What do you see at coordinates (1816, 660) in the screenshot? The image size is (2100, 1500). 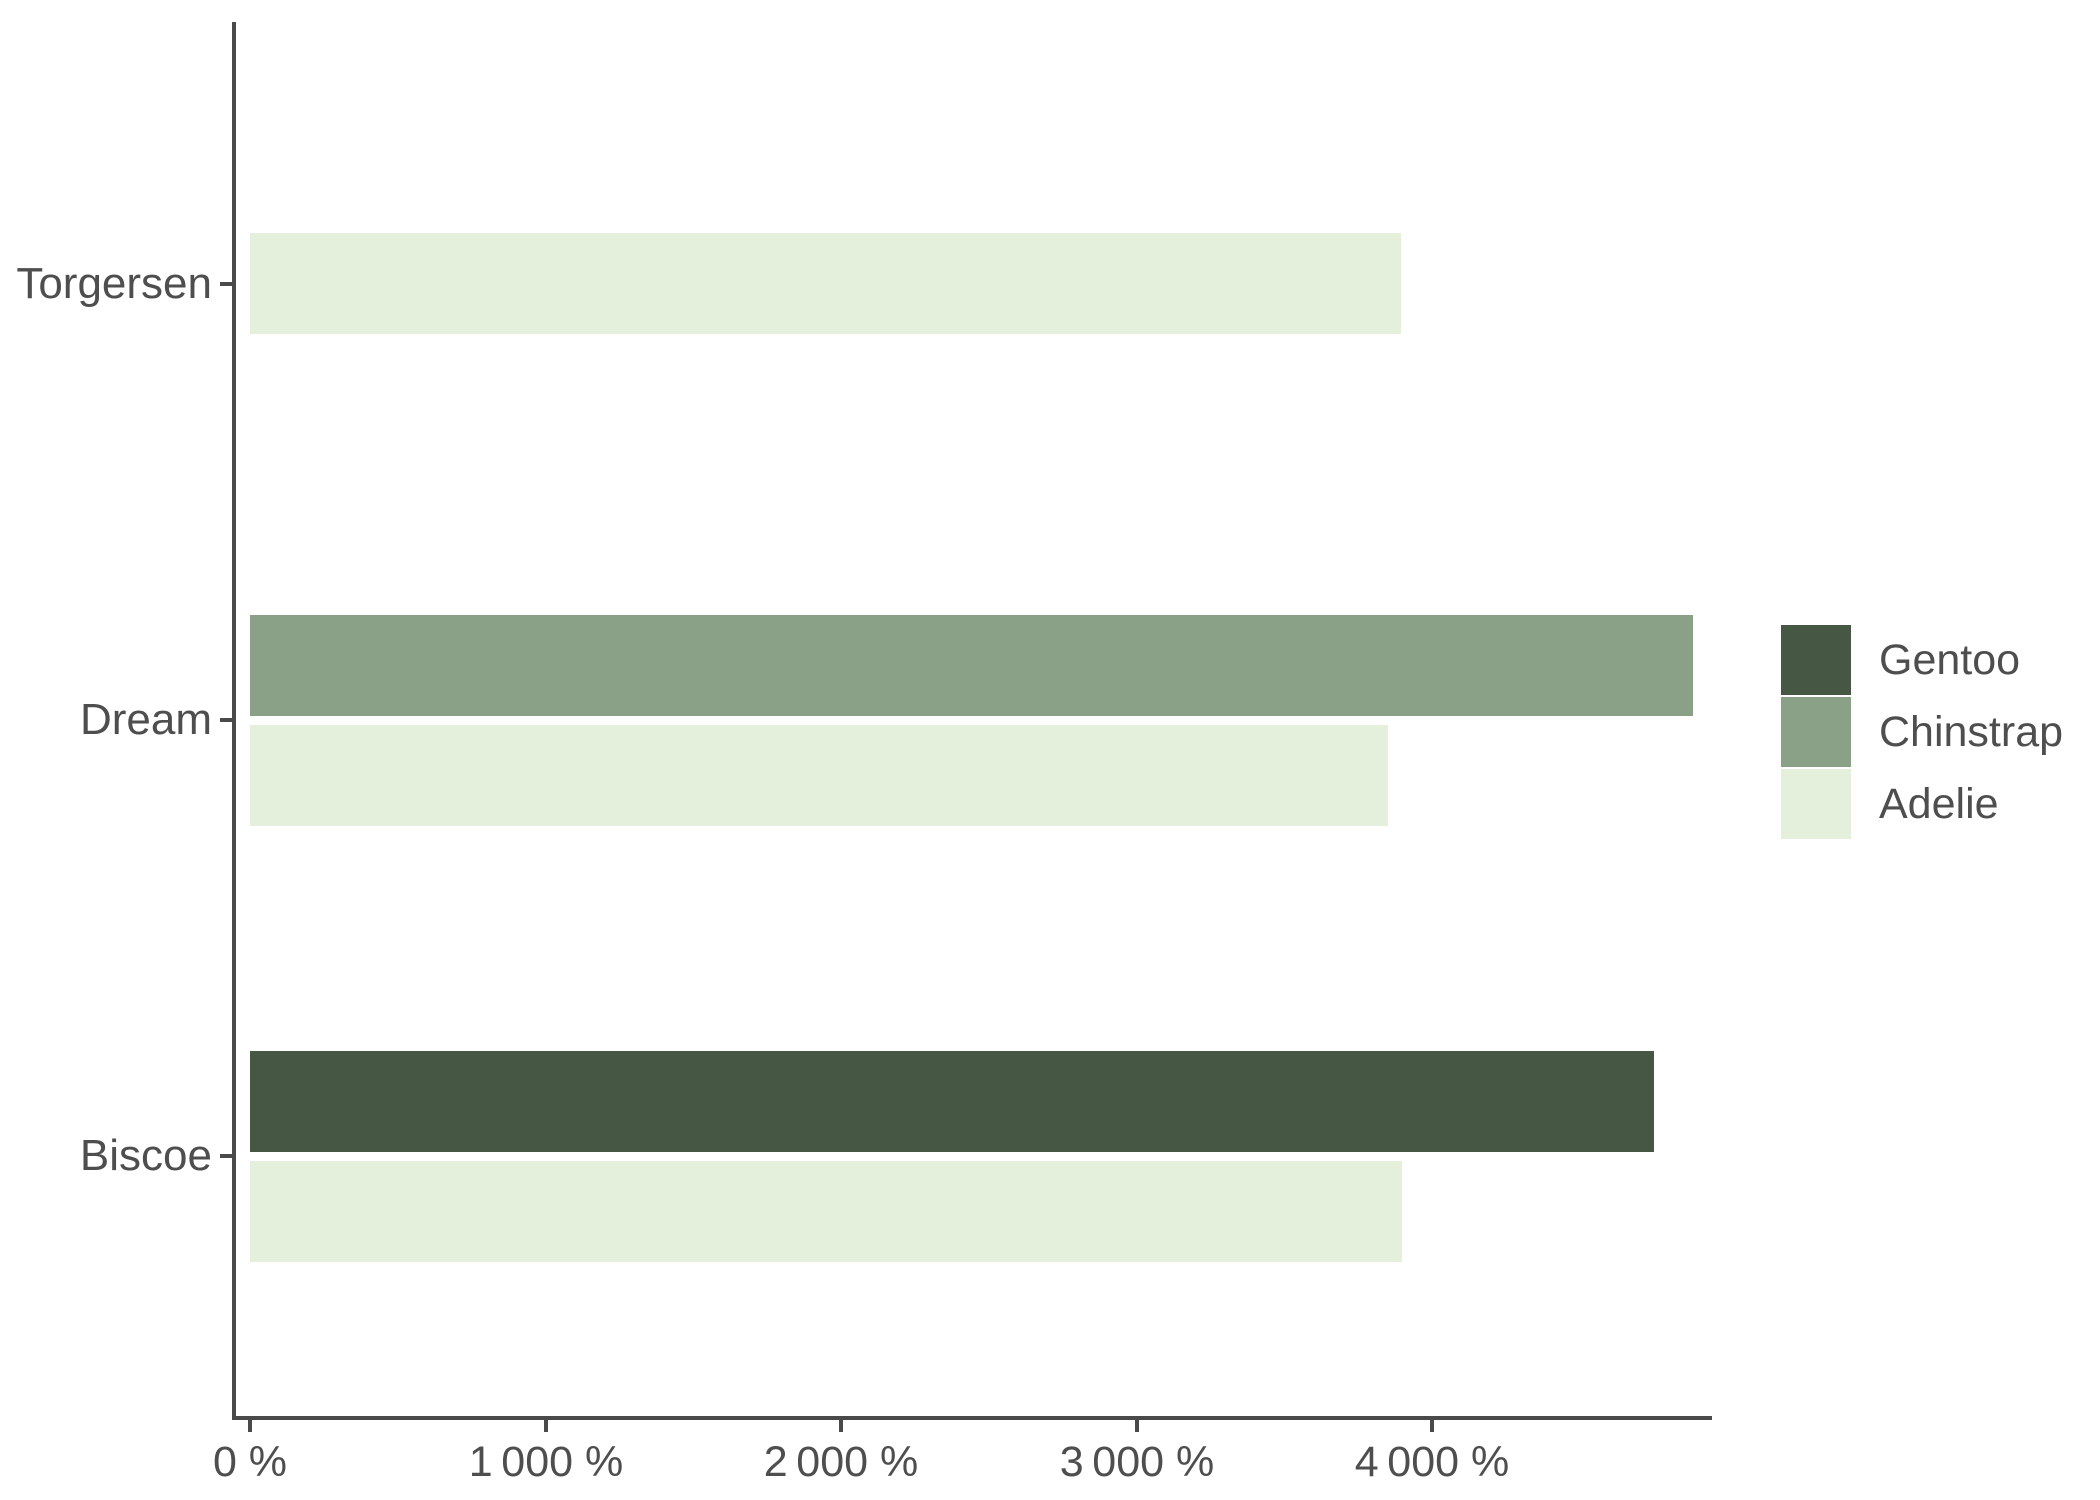 I see `legend-swatch-gentoo` at bounding box center [1816, 660].